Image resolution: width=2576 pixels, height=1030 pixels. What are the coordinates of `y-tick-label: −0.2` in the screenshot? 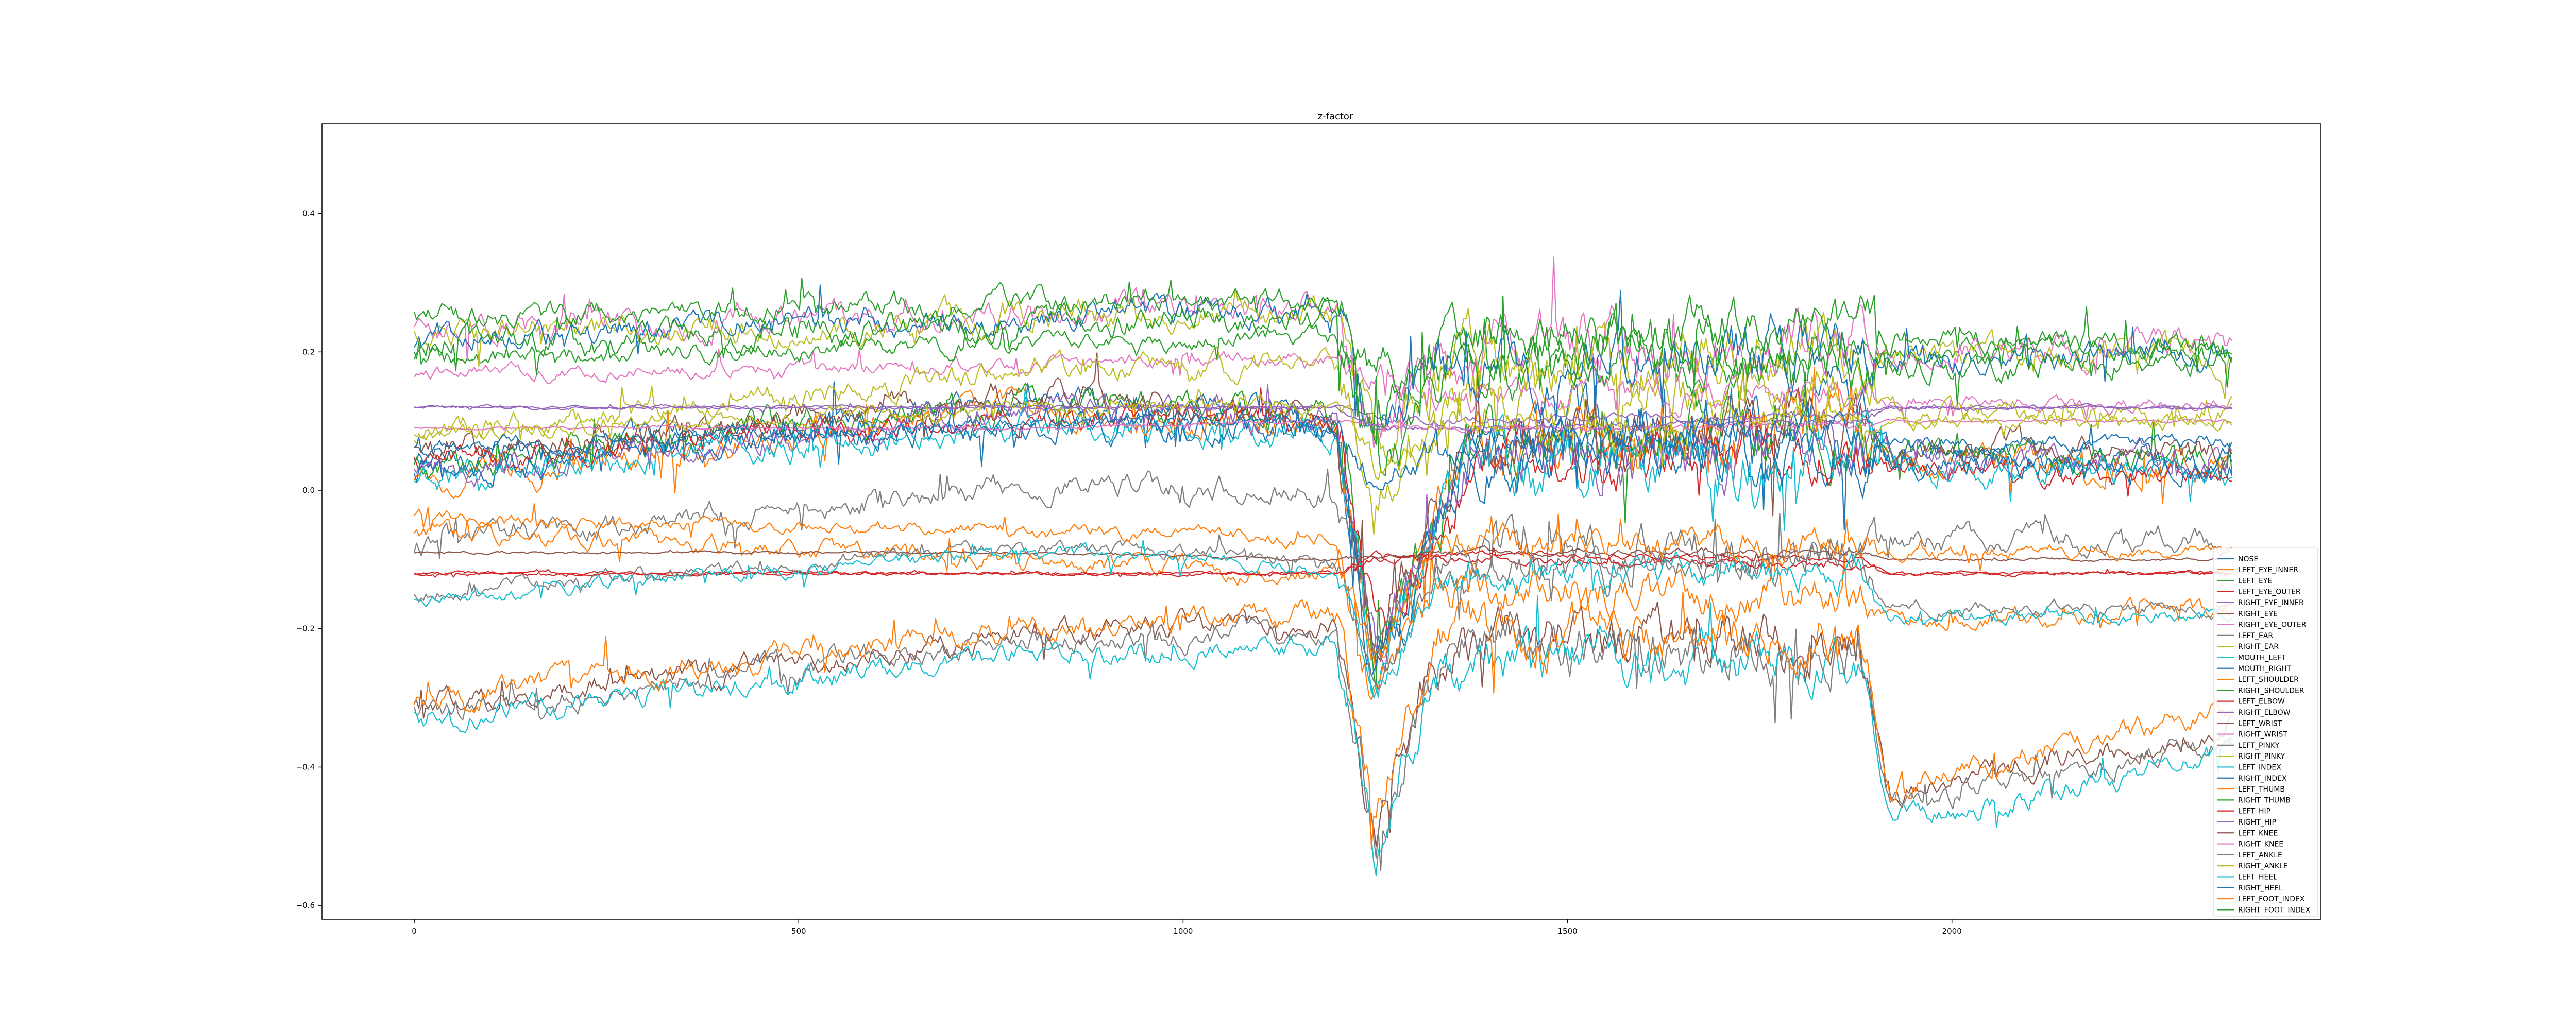 It's located at (305, 628).